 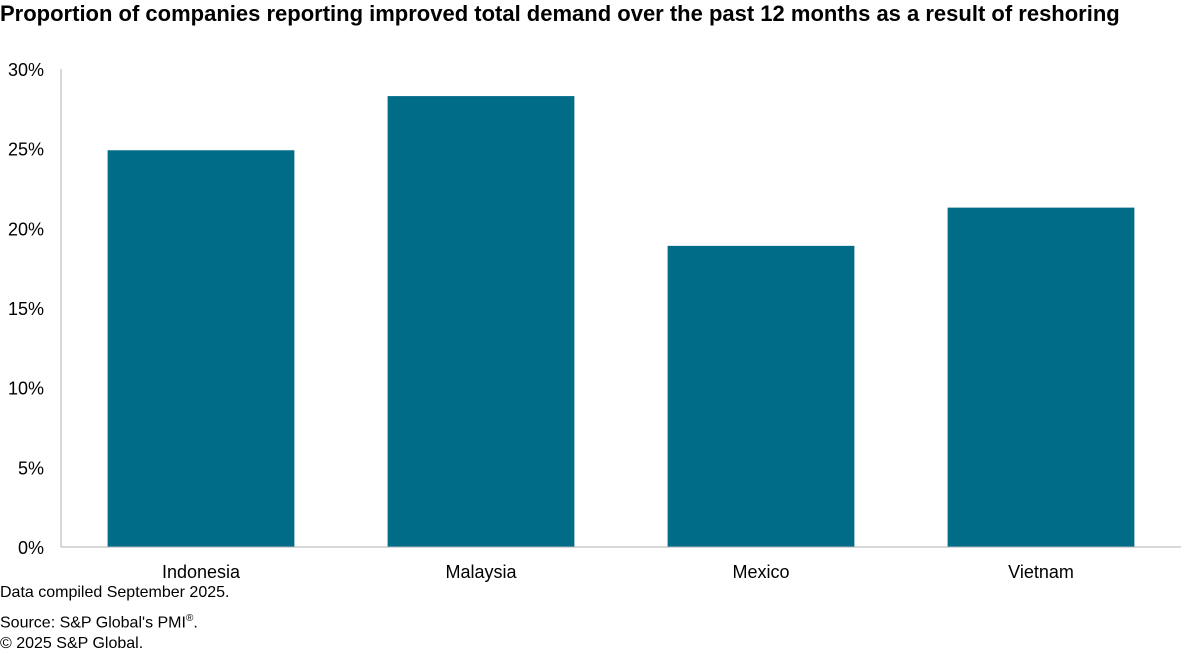 I want to click on y-axis-ticks: 0% 5% 10% 15% 20% 25% 30%, so click(x=26, y=309).